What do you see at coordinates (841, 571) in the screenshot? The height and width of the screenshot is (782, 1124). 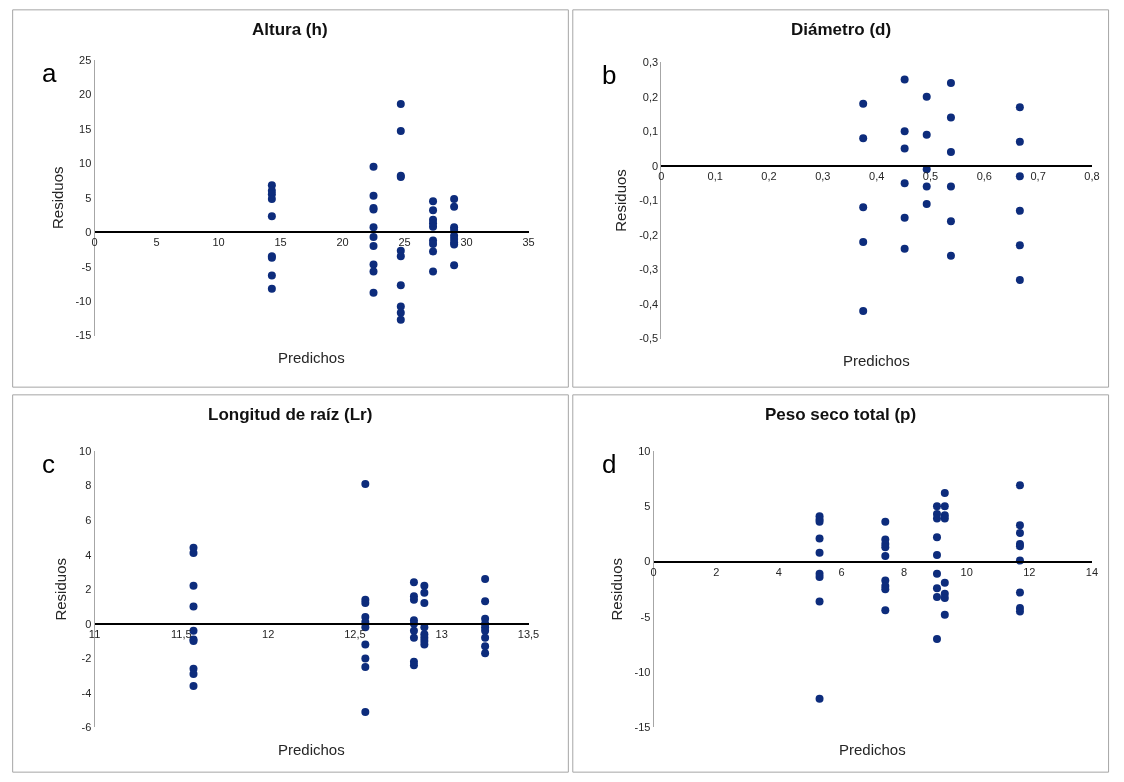 I see `x-tick-label: 6` at bounding box center [841, 571].